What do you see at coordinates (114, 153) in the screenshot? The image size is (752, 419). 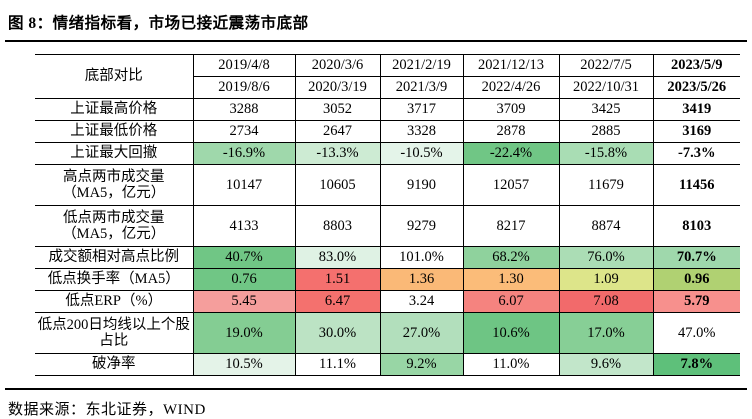 I see `row-label: 上证最大回撤` at bounding box center [114, 153].